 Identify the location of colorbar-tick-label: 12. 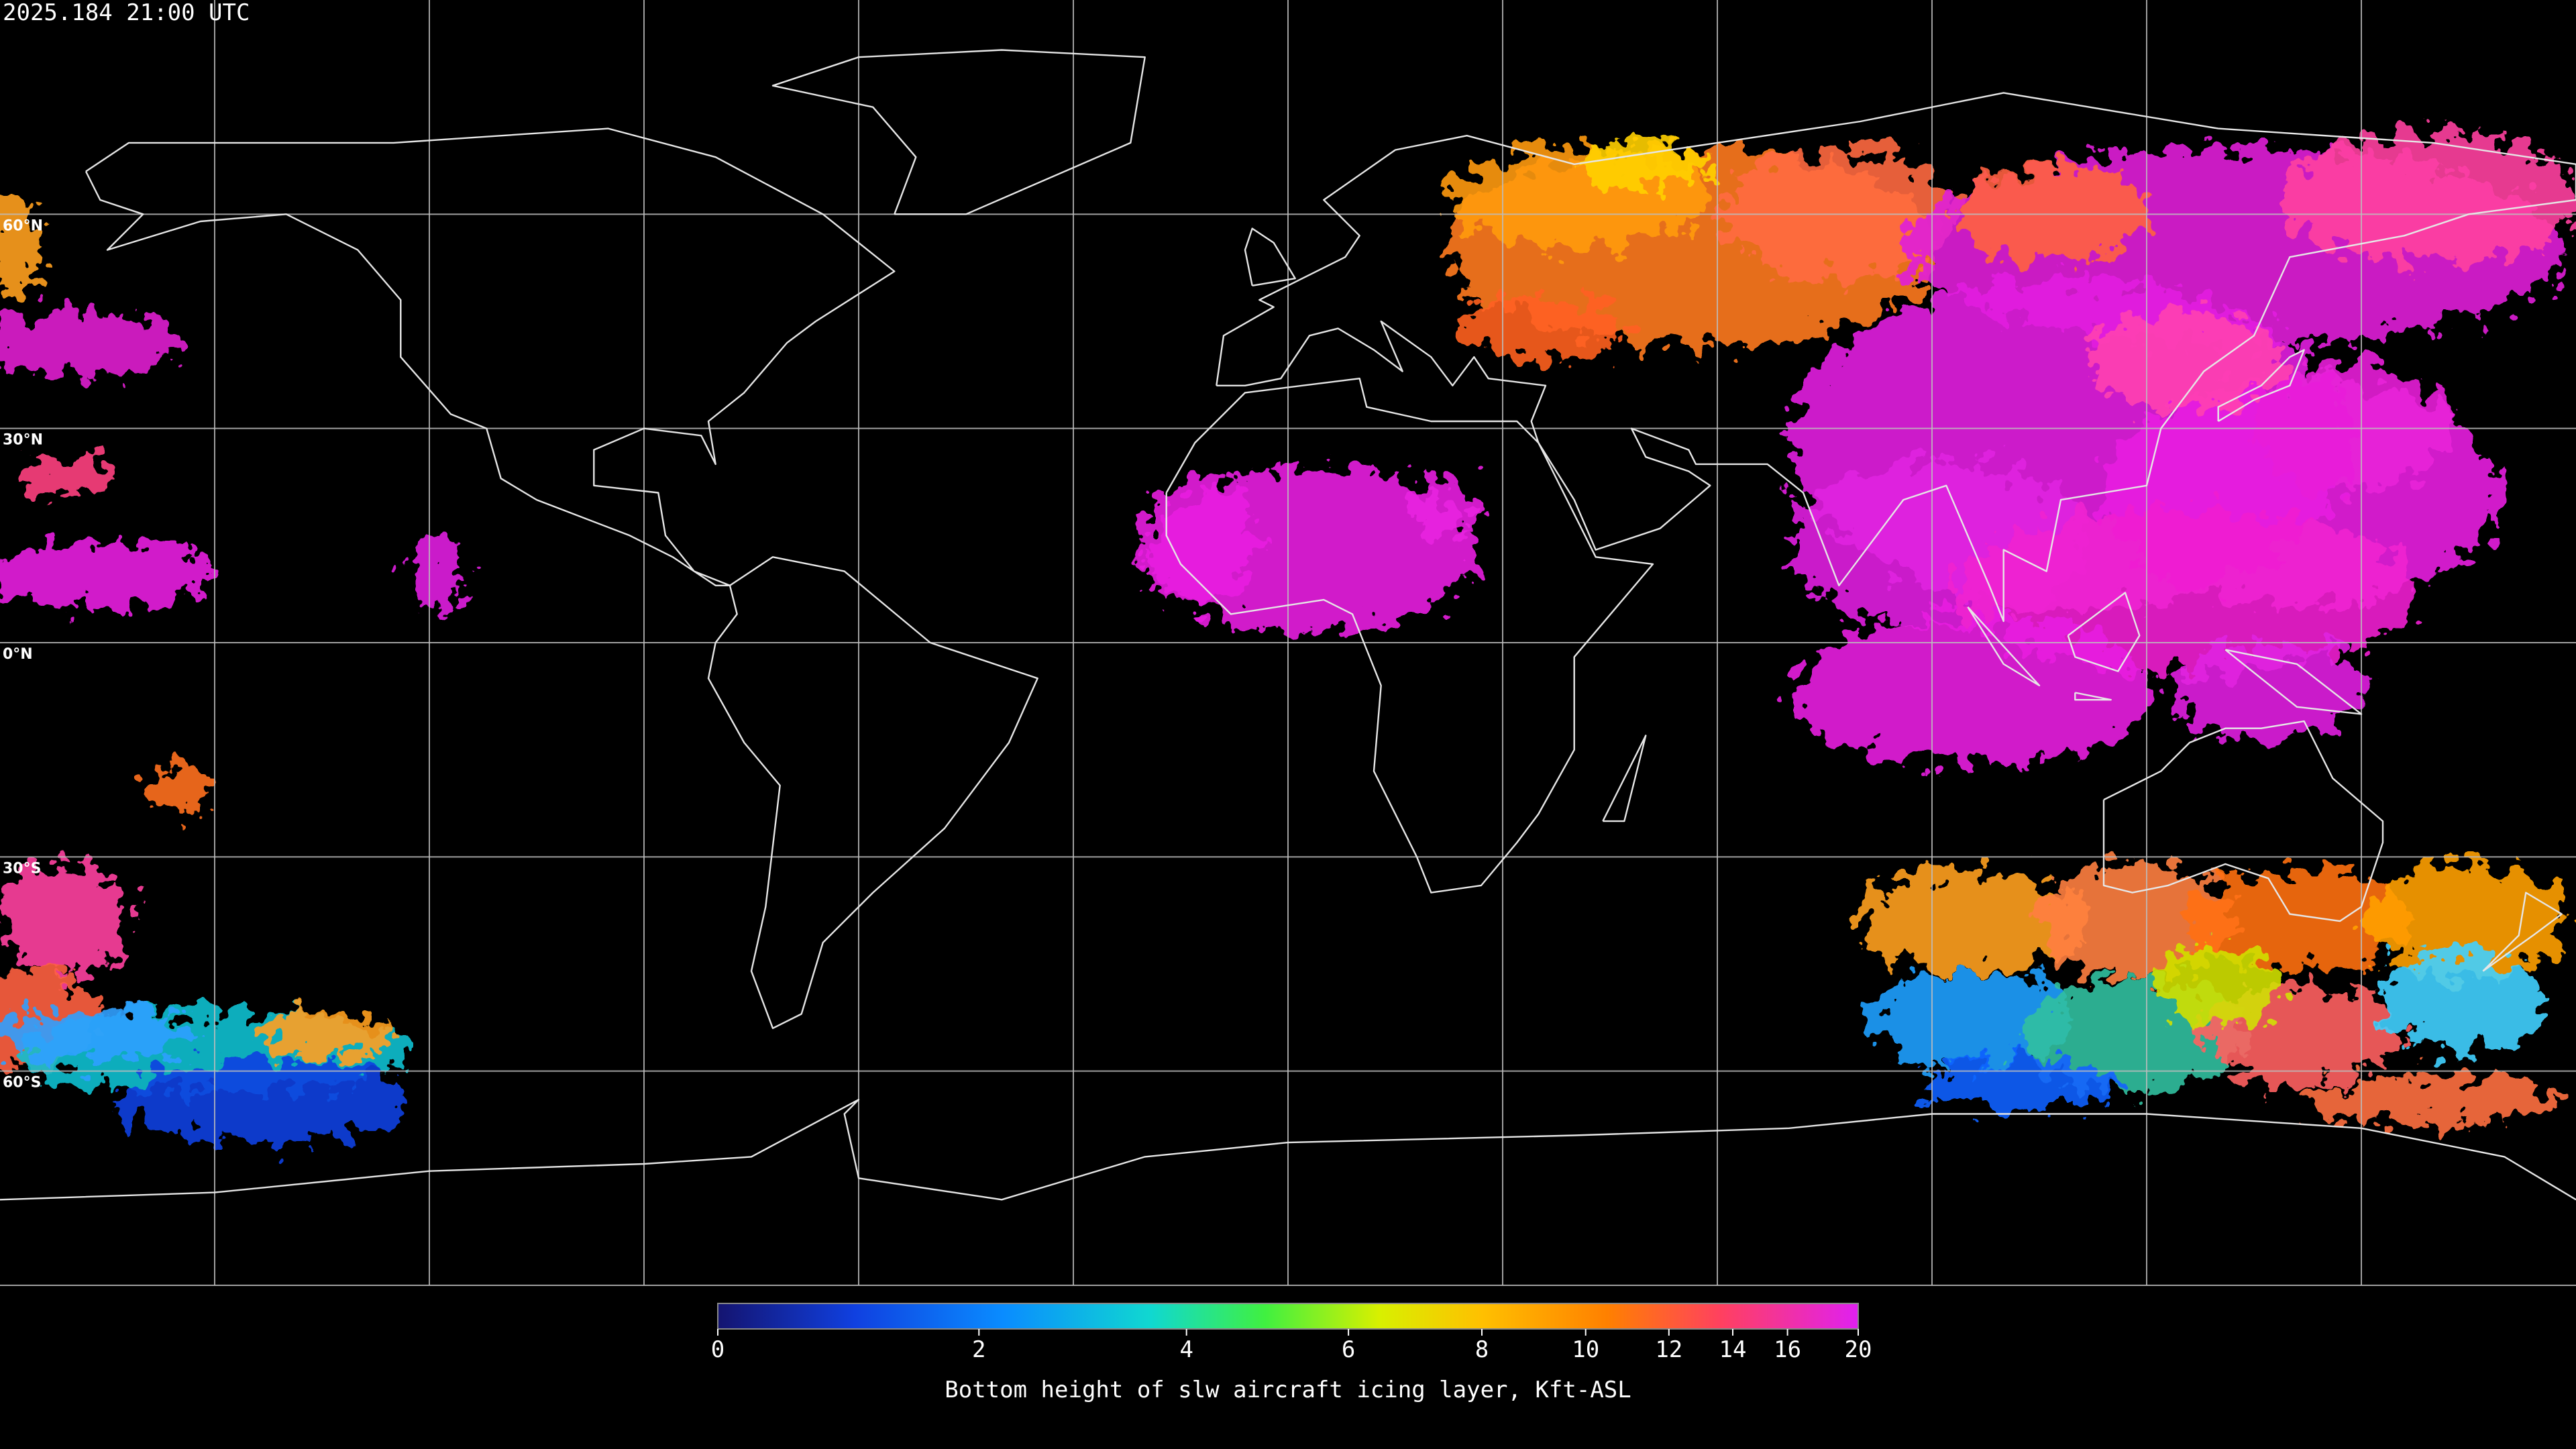
(1668, 1349).